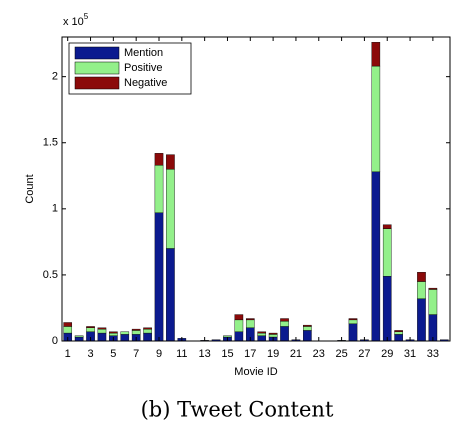 This screenshot has width=474, height=433. I want to click on x-axis-label: Movie ID, so click(255, 372).